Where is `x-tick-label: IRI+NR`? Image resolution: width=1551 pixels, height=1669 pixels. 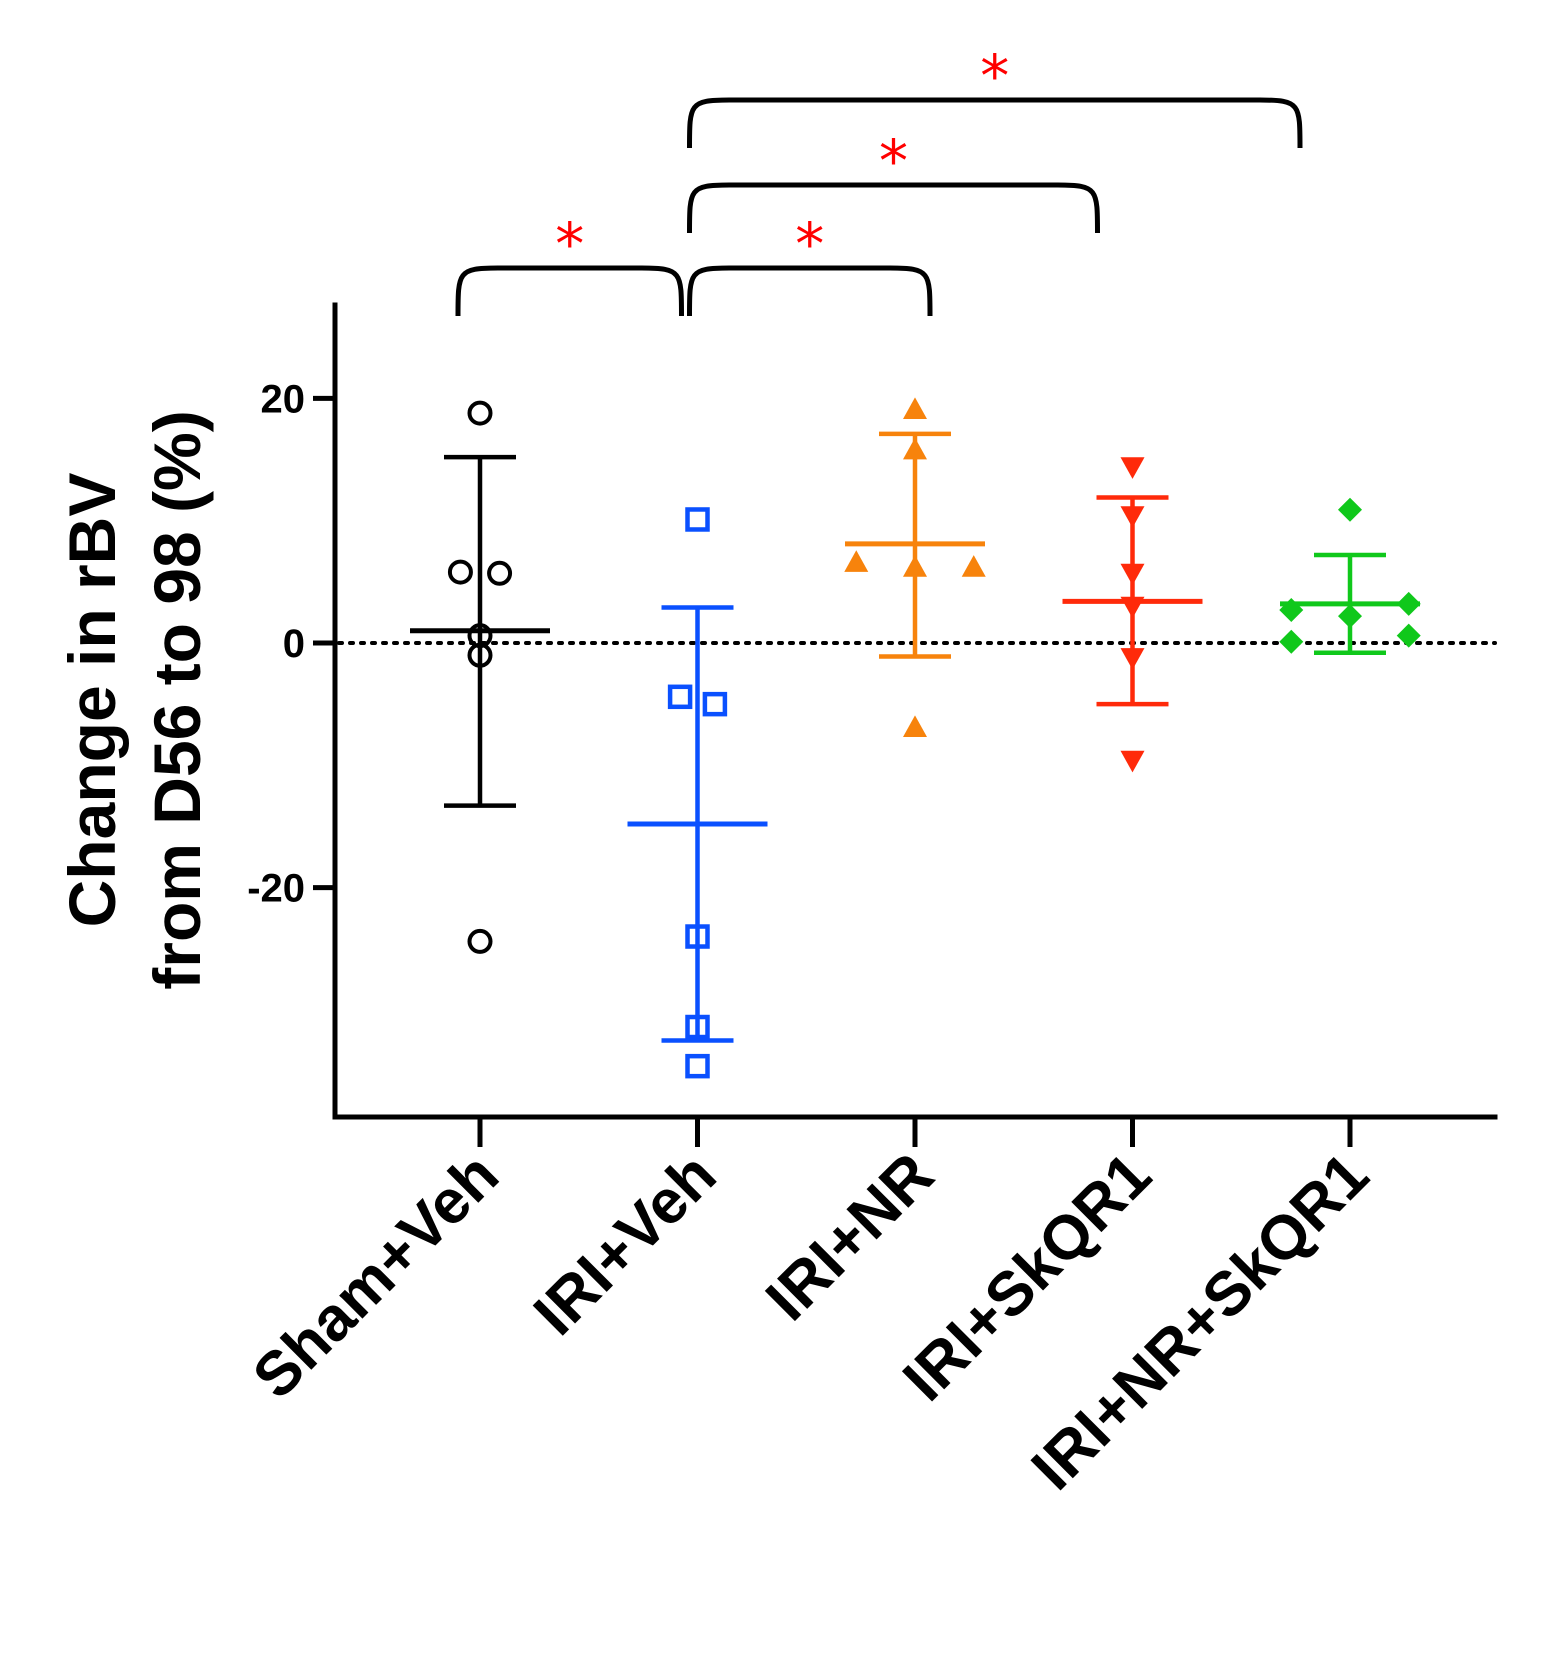 x-tick-label: IRI+NR is located at coordinates (850, 1237).